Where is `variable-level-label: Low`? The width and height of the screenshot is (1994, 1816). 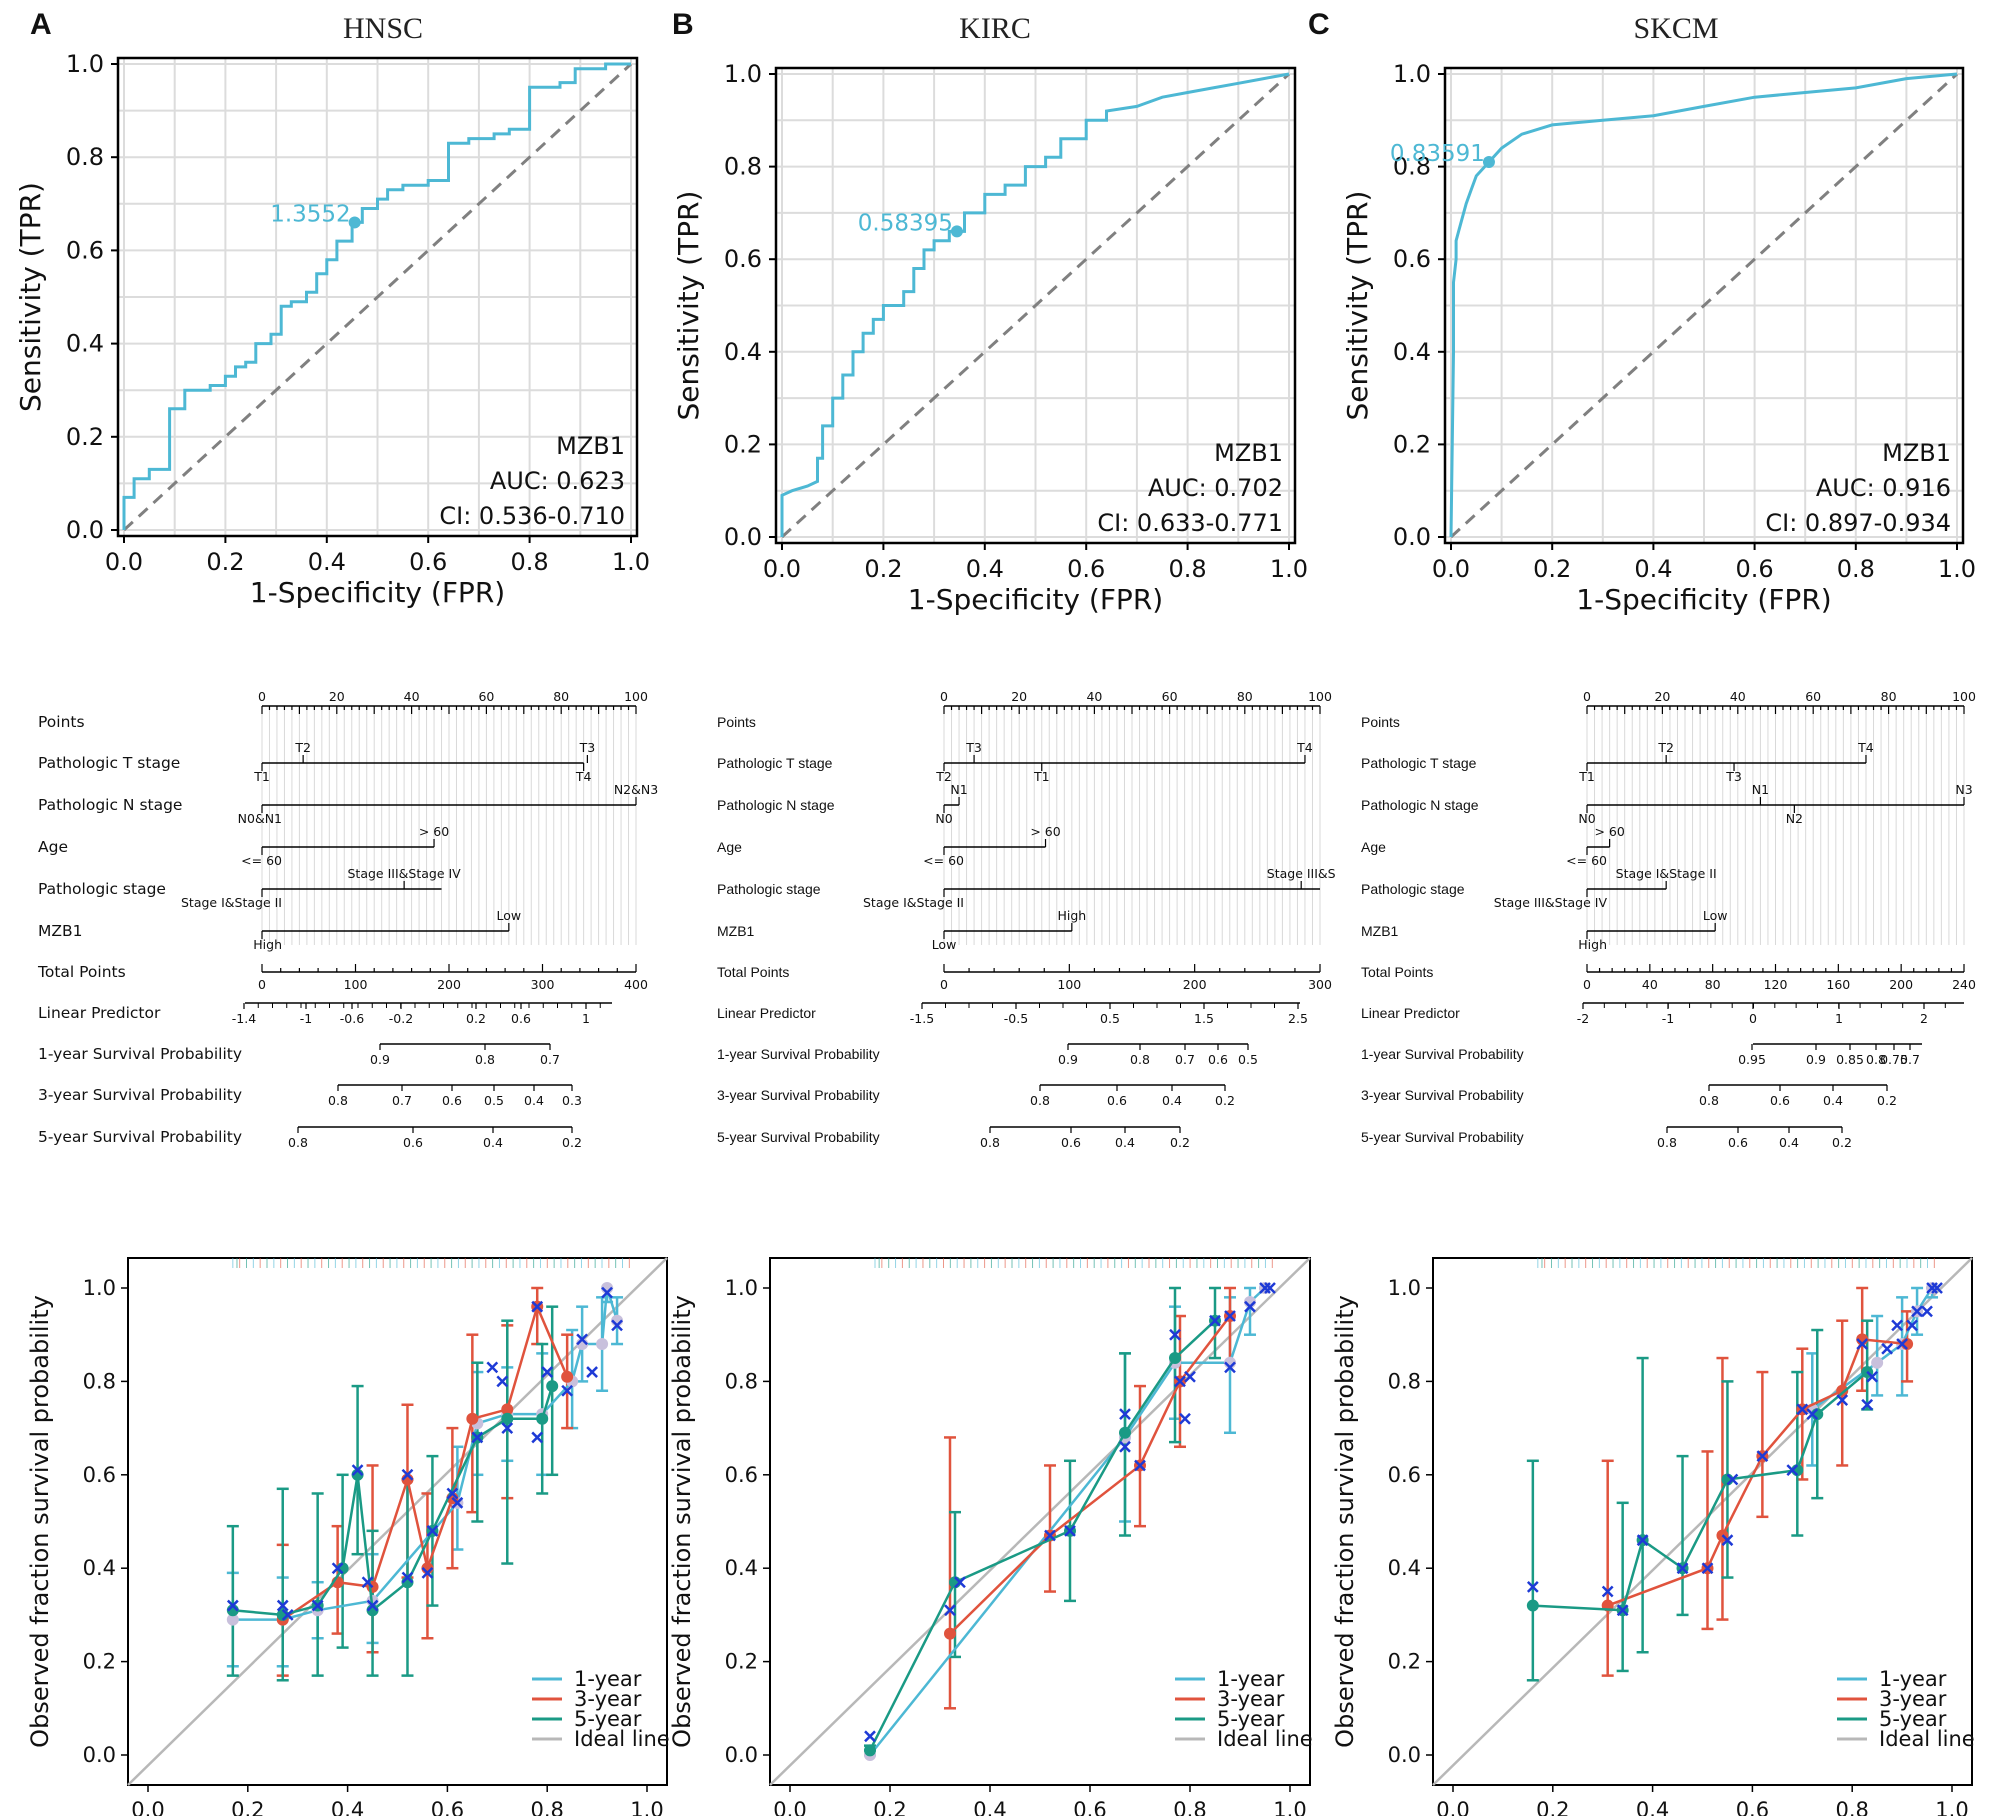
variable-level-label: Low is located at coordinates (1715, 915).